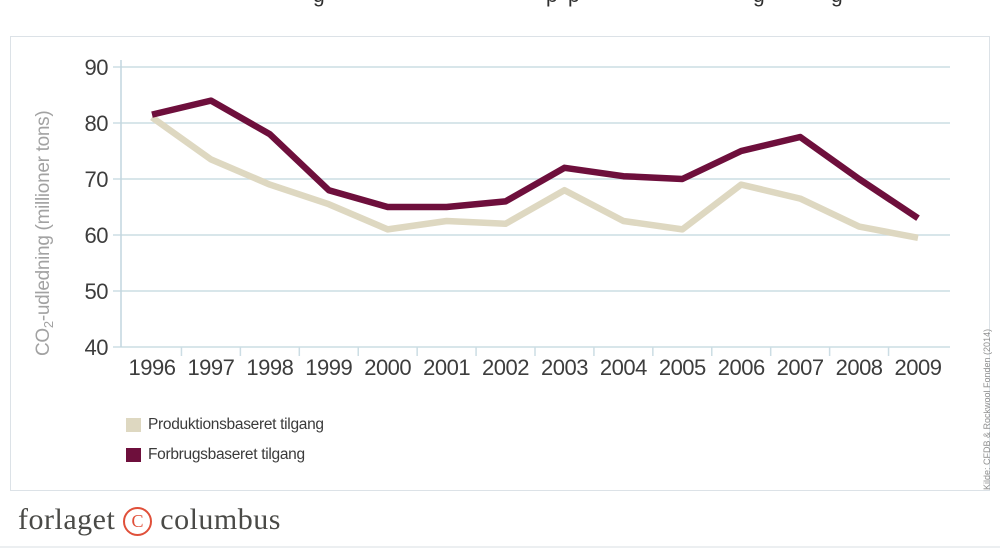  I want to click on x-tick-label: 2006, so click(741, 367).